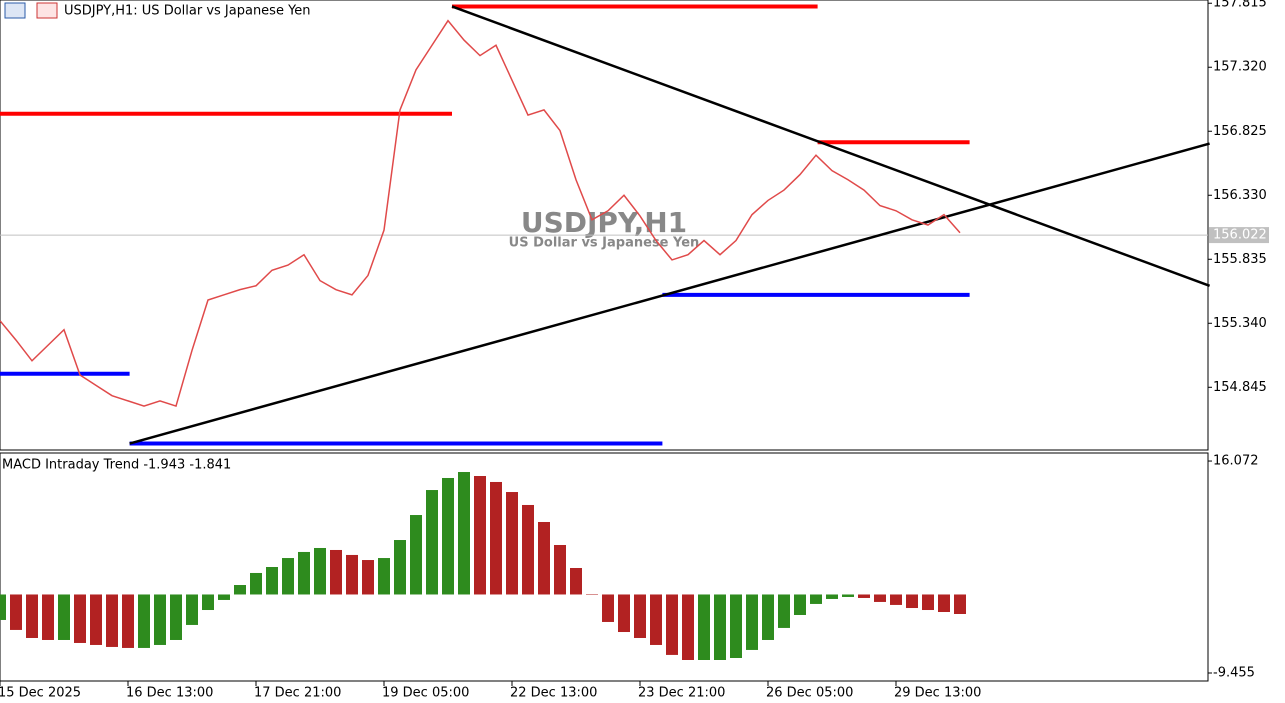  What do you see at coordinates (681, 693) in the screenshot?
I see `x-tick-label: 23 Dec 21:00` at bounding box center [681, 693].